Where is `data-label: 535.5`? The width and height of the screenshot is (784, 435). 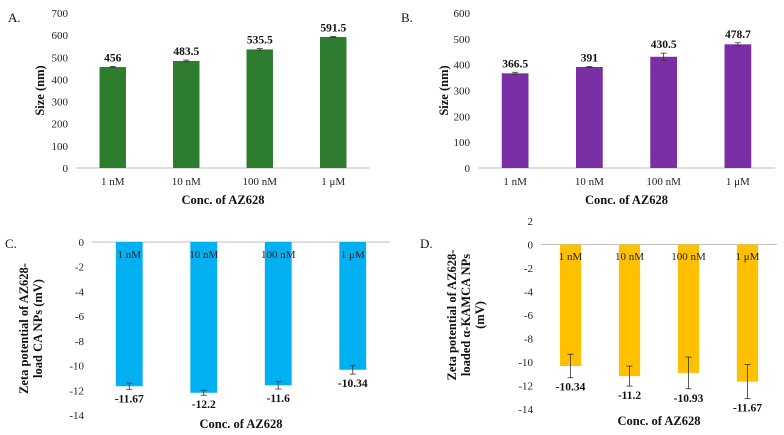 data-label: 535.5 is located at coordinates (260, 41).